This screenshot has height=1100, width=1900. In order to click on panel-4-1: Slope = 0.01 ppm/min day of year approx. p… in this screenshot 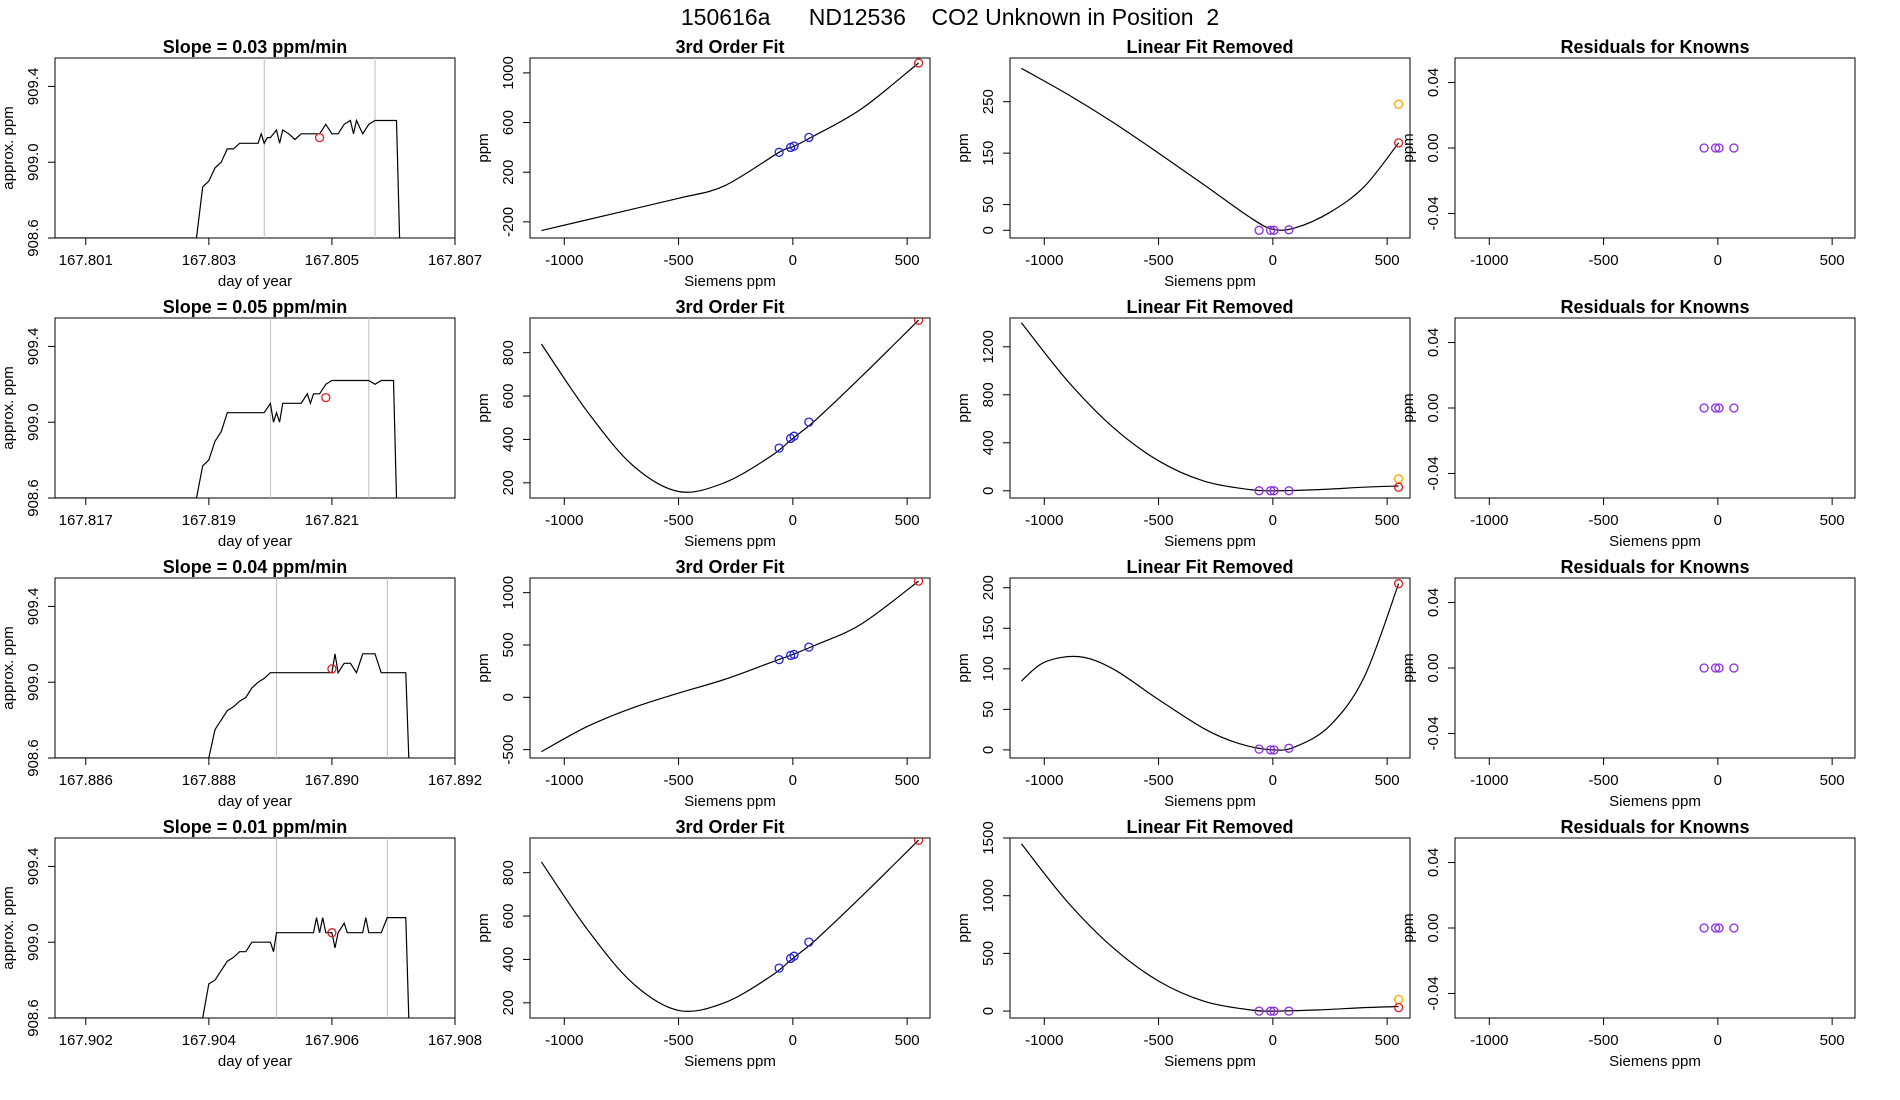, I will do `click(241, 943)`.